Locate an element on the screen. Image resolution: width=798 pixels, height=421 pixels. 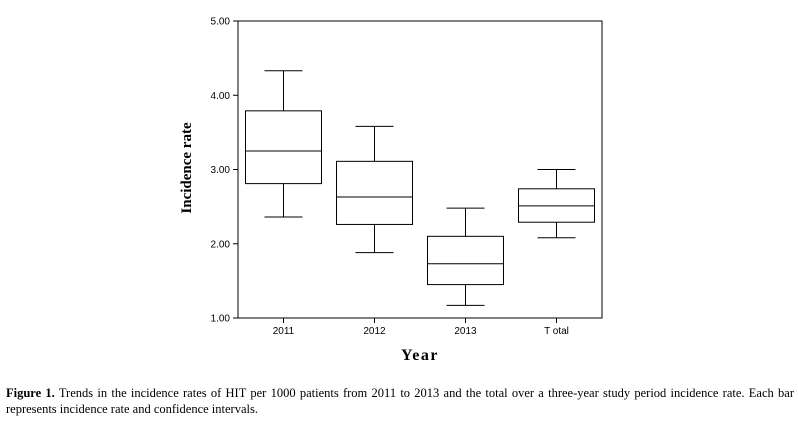
x-tick-label: 2013 is located at coordinates (465, 331).